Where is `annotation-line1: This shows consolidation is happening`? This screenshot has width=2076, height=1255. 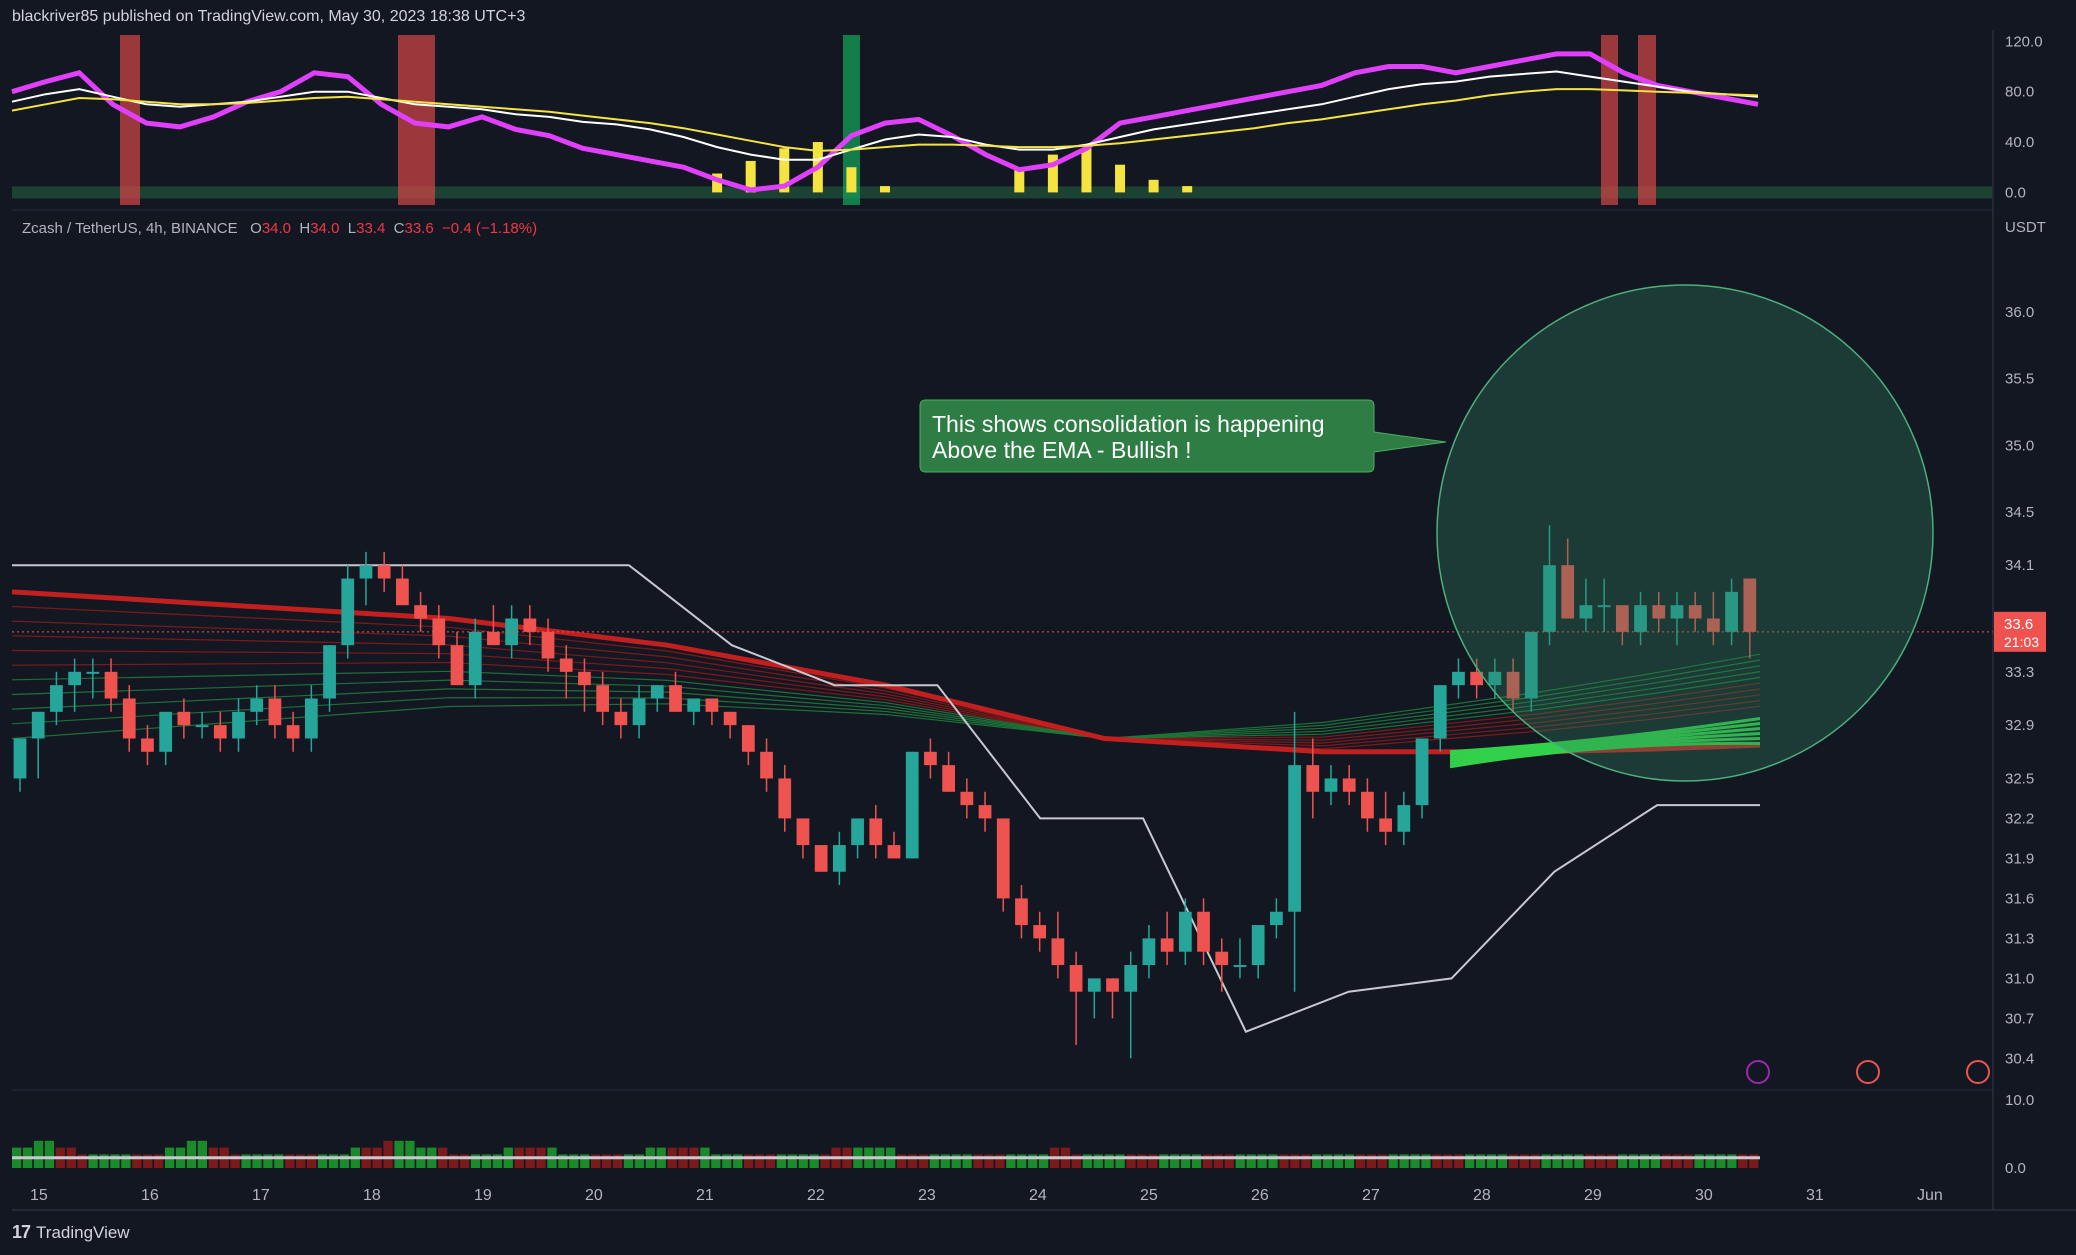
annotation-line1: This shows consolidation is happening is located at coordinates (1128, 424).